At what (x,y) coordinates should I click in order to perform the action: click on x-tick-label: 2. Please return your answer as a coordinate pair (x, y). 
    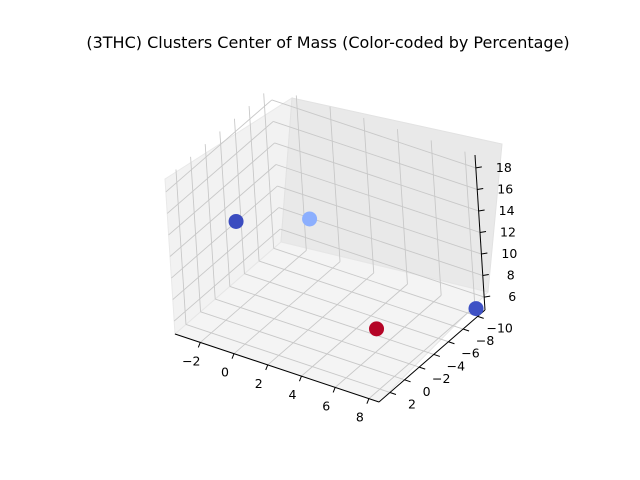
    Looking at the image, I should click on (259, 383).